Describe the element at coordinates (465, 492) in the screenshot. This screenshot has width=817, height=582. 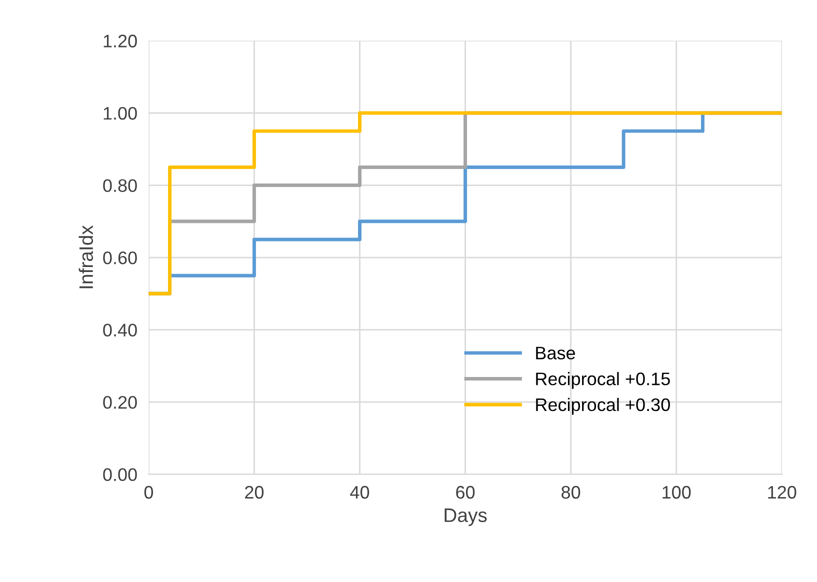
I see `x-tick-label: 60` at that location.